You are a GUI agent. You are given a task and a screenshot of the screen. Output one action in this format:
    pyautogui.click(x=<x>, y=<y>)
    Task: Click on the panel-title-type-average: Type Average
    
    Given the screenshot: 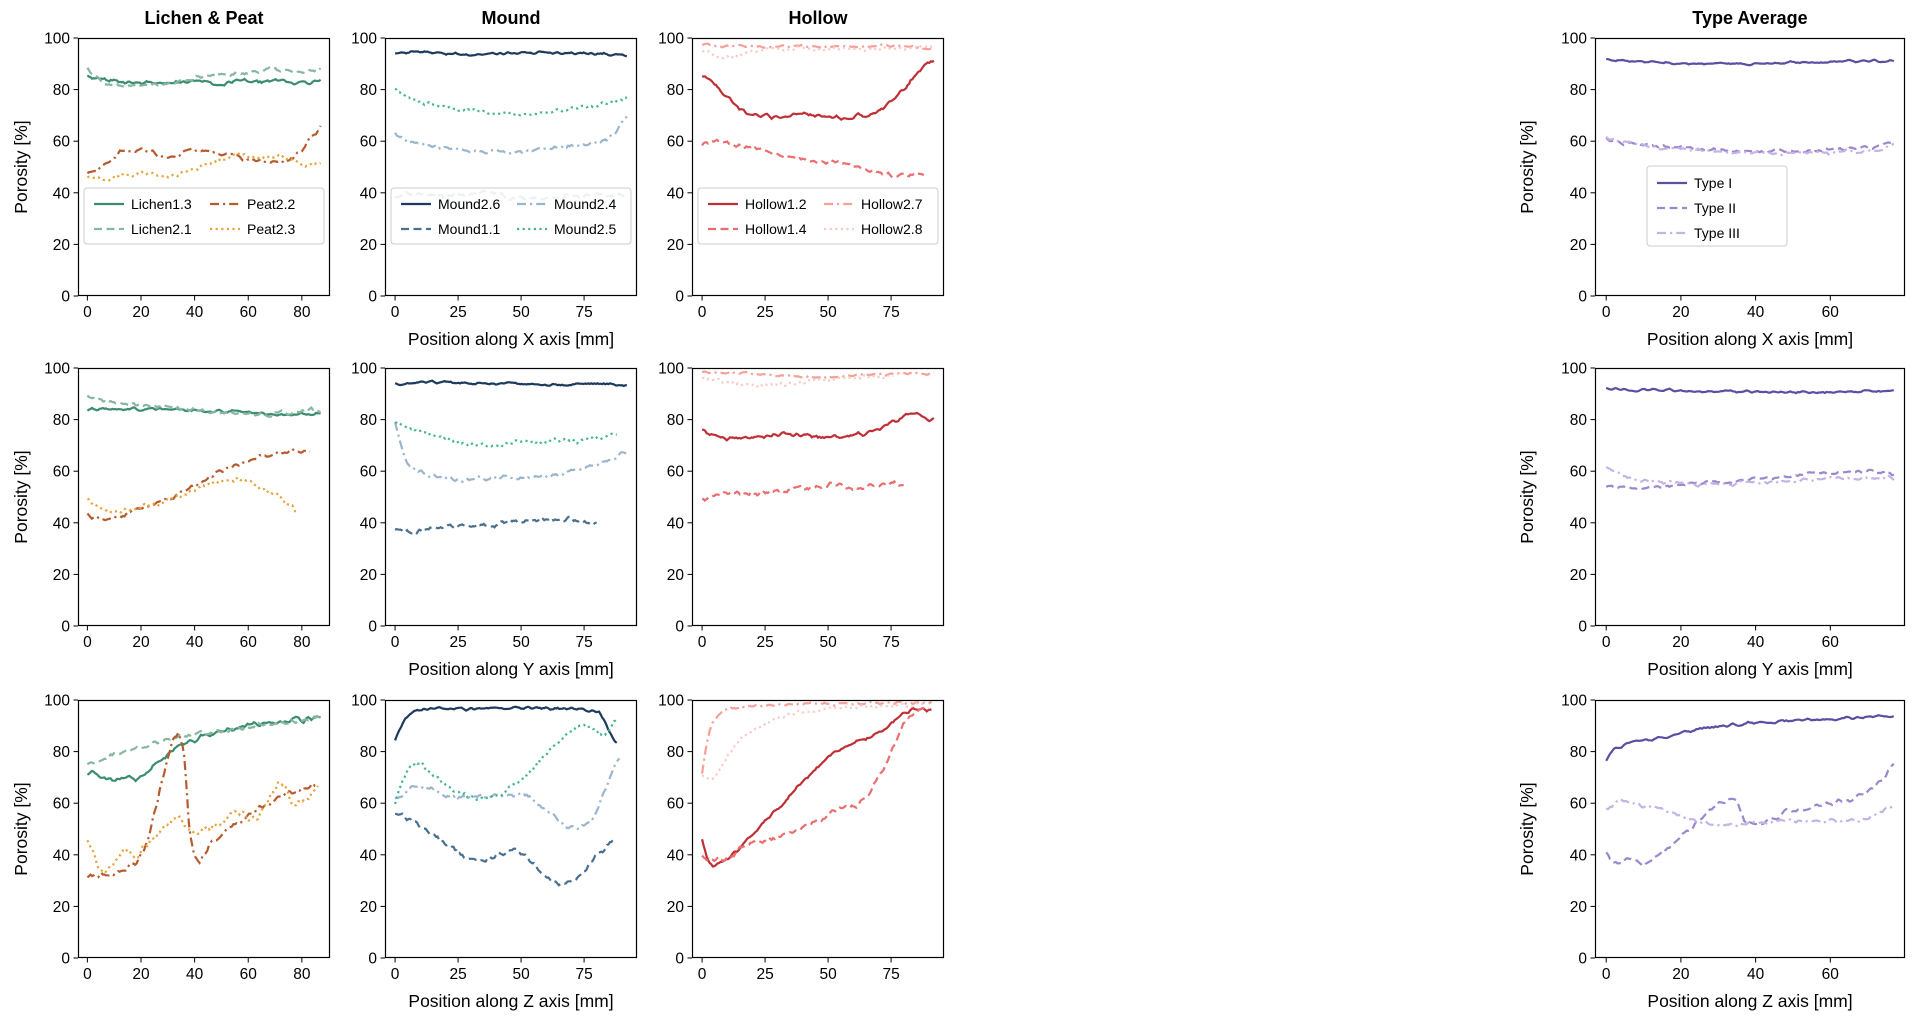 What is the action you would take?
    pyautogui.click(x=1750, y=18)
    